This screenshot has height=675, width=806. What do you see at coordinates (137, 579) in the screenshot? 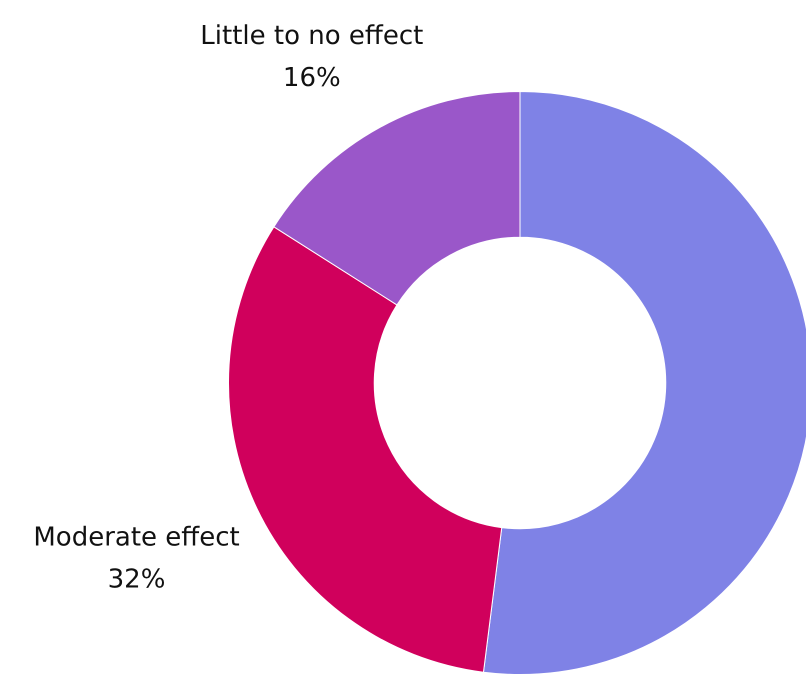
I see `data-label: 32%` at bounding box center [137, 579].